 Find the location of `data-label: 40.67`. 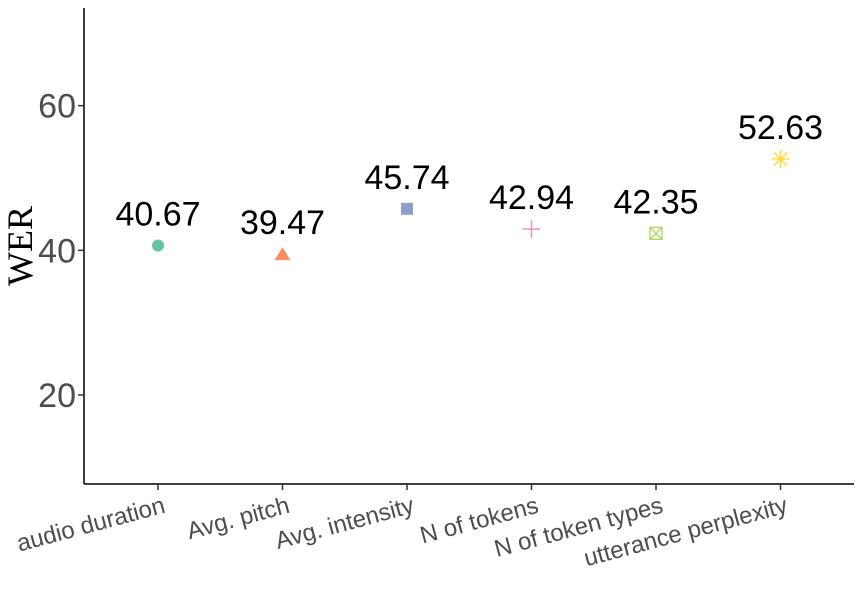

data-label: 40.67 is located at coordinates (157, 214).